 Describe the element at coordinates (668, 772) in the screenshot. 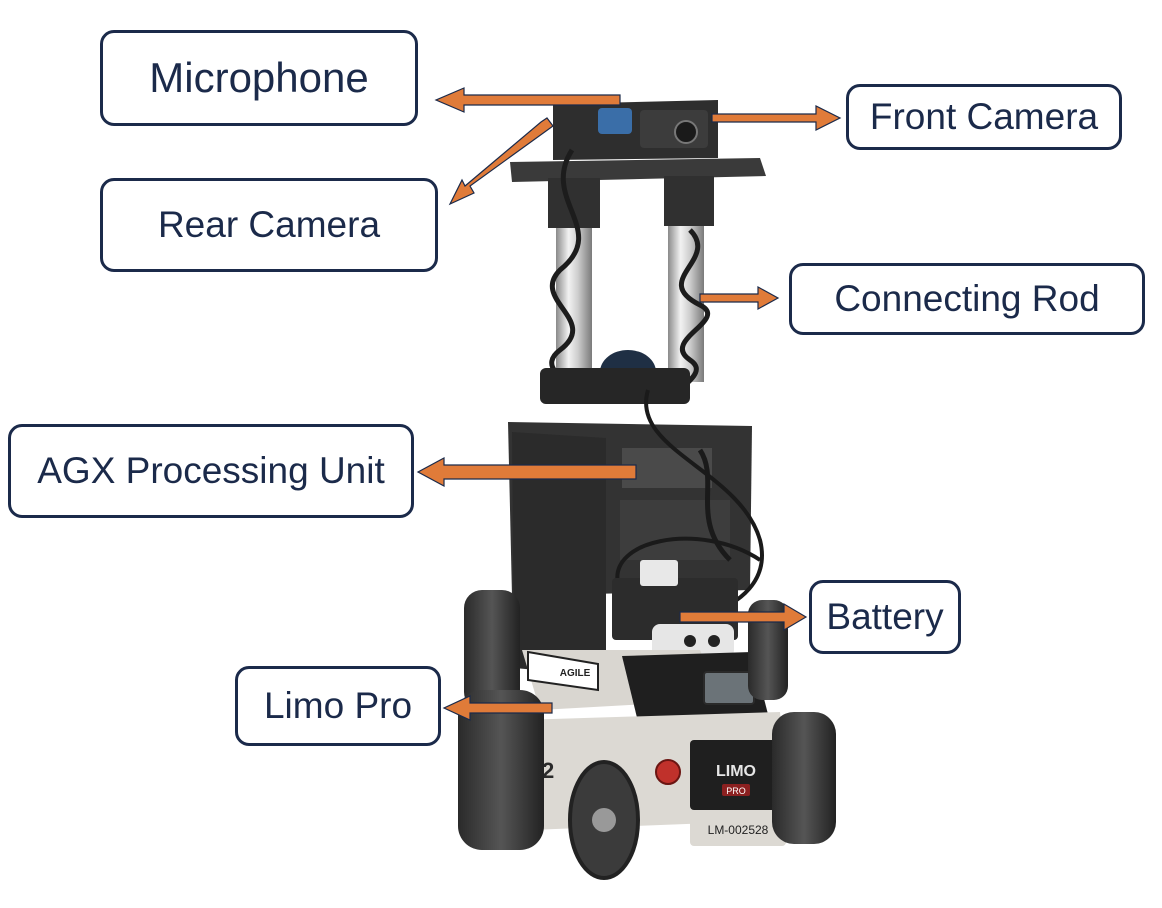

I see `emergency-stop-button` at that location.